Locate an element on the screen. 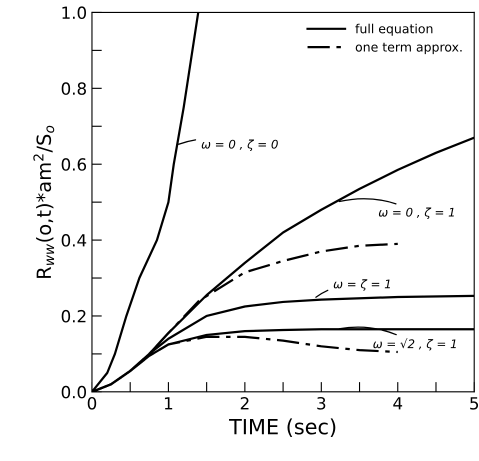 This screenshot has width=479, height=461. y-tick-label: 0.2 is located at coordinates (74, 316).